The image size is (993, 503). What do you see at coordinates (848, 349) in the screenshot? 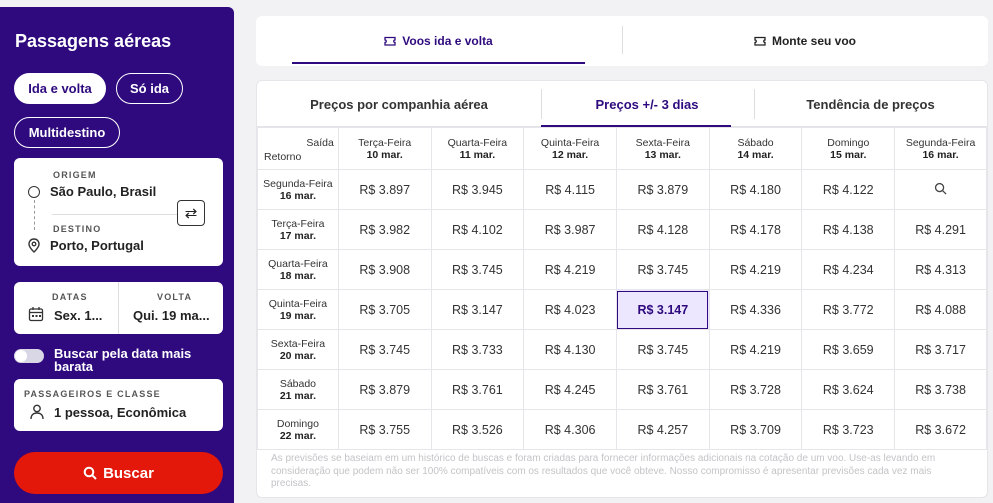
I see `price-cell: R$ 3.659` at bounding box center [848, 349].